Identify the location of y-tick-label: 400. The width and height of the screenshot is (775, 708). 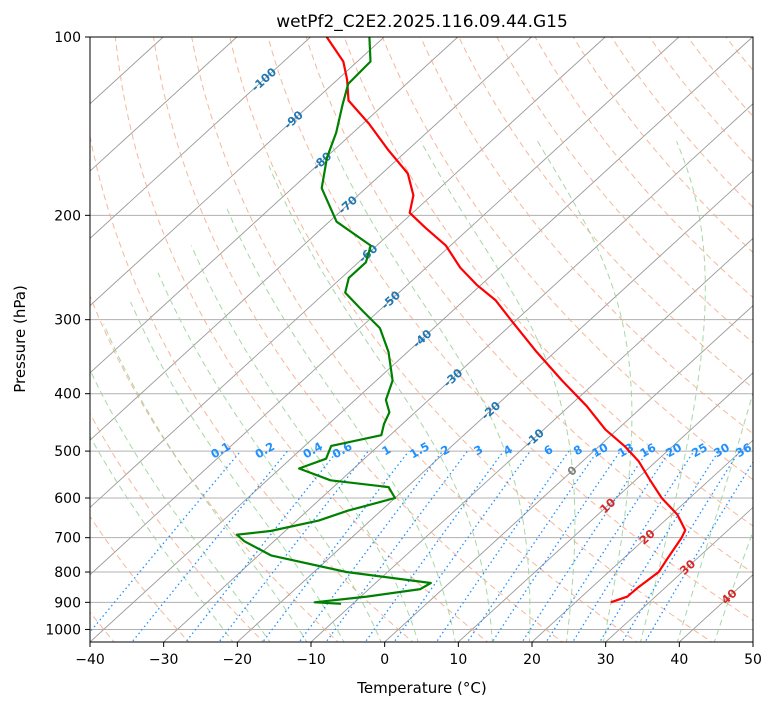
(67, 395).